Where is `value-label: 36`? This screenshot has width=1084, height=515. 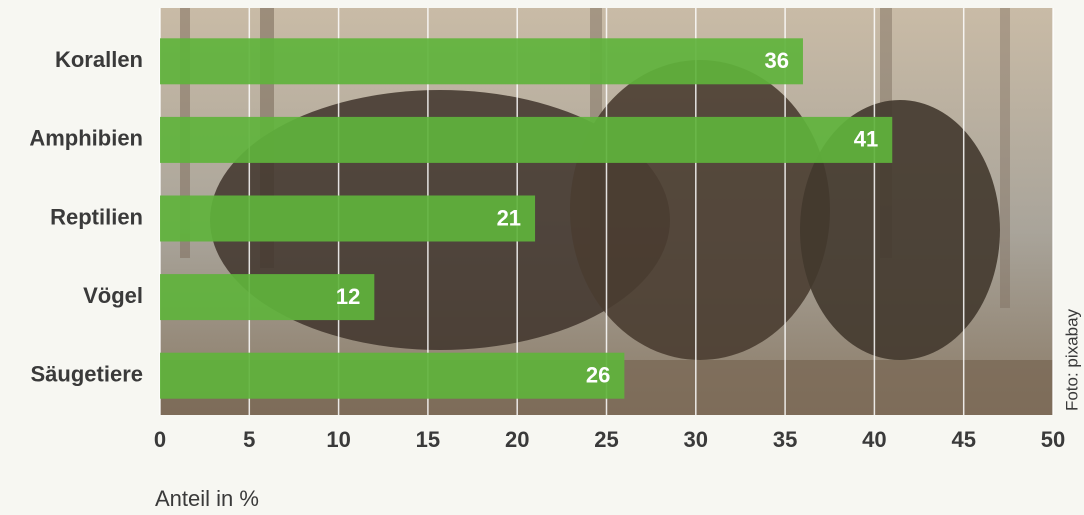
value-label: 36 is located at coordinates (776, 60).